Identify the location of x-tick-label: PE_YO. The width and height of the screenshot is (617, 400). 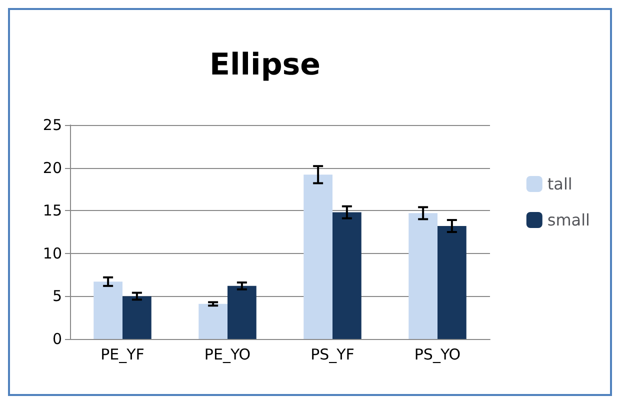
(227, 355).